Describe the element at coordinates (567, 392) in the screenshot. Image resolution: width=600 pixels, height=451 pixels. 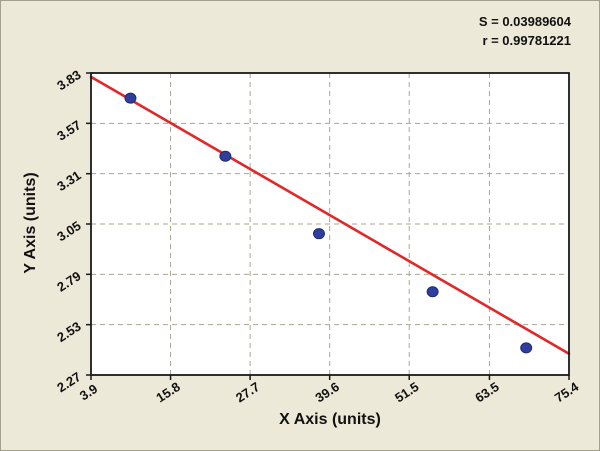
I see `x-tick-label: 75.4` at that location.